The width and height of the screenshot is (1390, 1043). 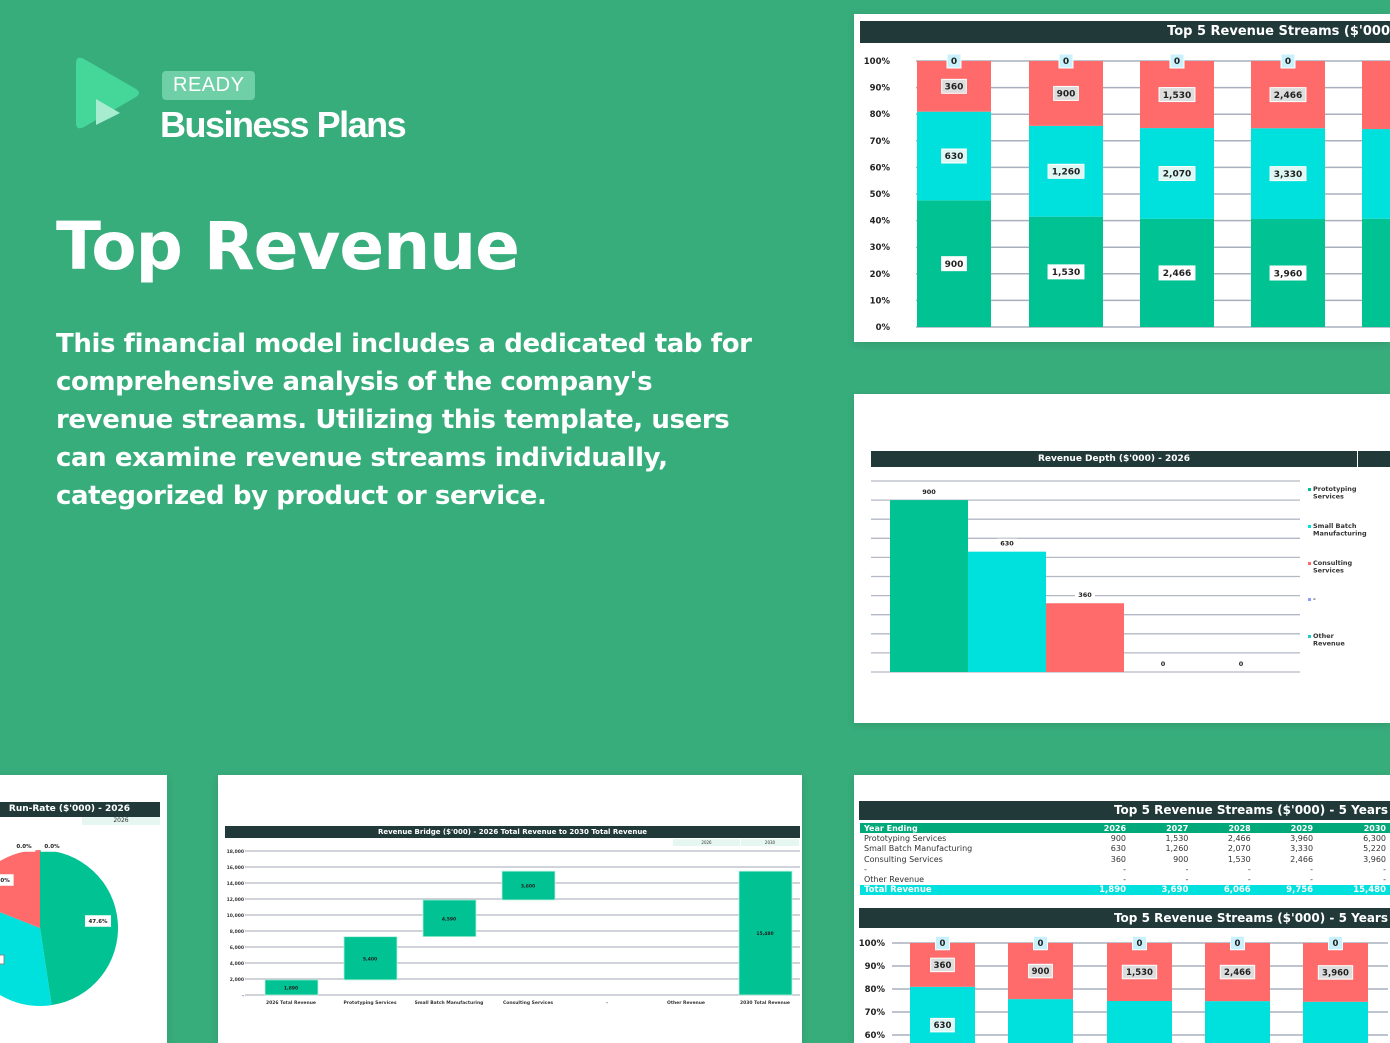 I want to click on y-tick-label: 50%, so click(x=880, y=195).